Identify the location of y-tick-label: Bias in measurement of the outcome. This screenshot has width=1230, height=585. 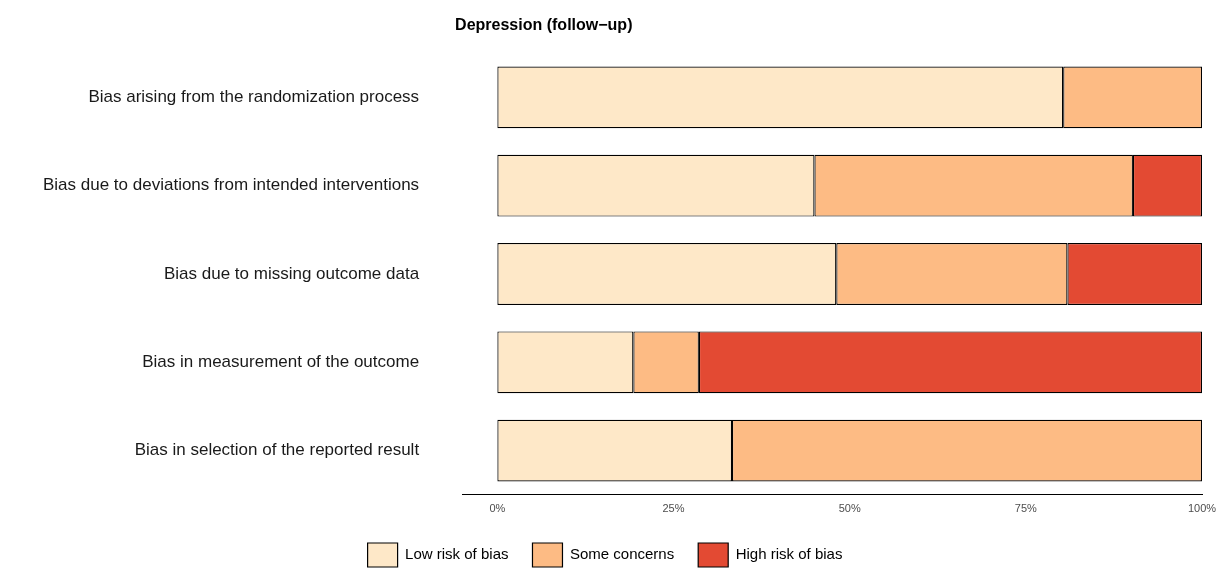
(281, 362).